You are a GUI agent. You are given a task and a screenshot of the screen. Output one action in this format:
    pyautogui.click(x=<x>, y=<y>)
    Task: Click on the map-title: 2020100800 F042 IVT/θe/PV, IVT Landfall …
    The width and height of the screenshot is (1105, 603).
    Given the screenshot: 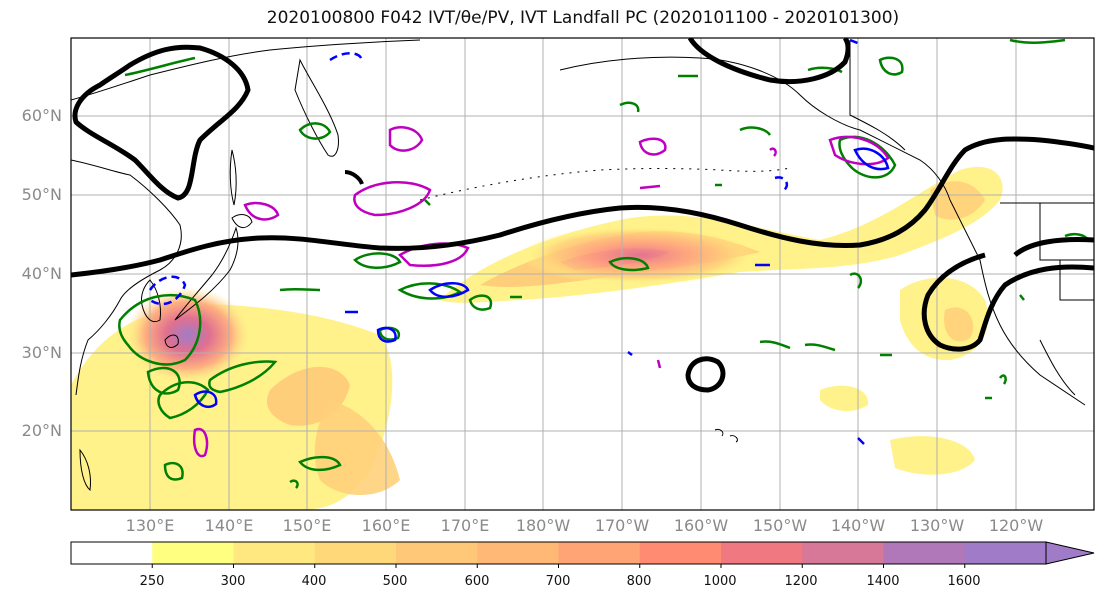 What is the action you would take?
    pyautogui.click(x=552, y=18)
    